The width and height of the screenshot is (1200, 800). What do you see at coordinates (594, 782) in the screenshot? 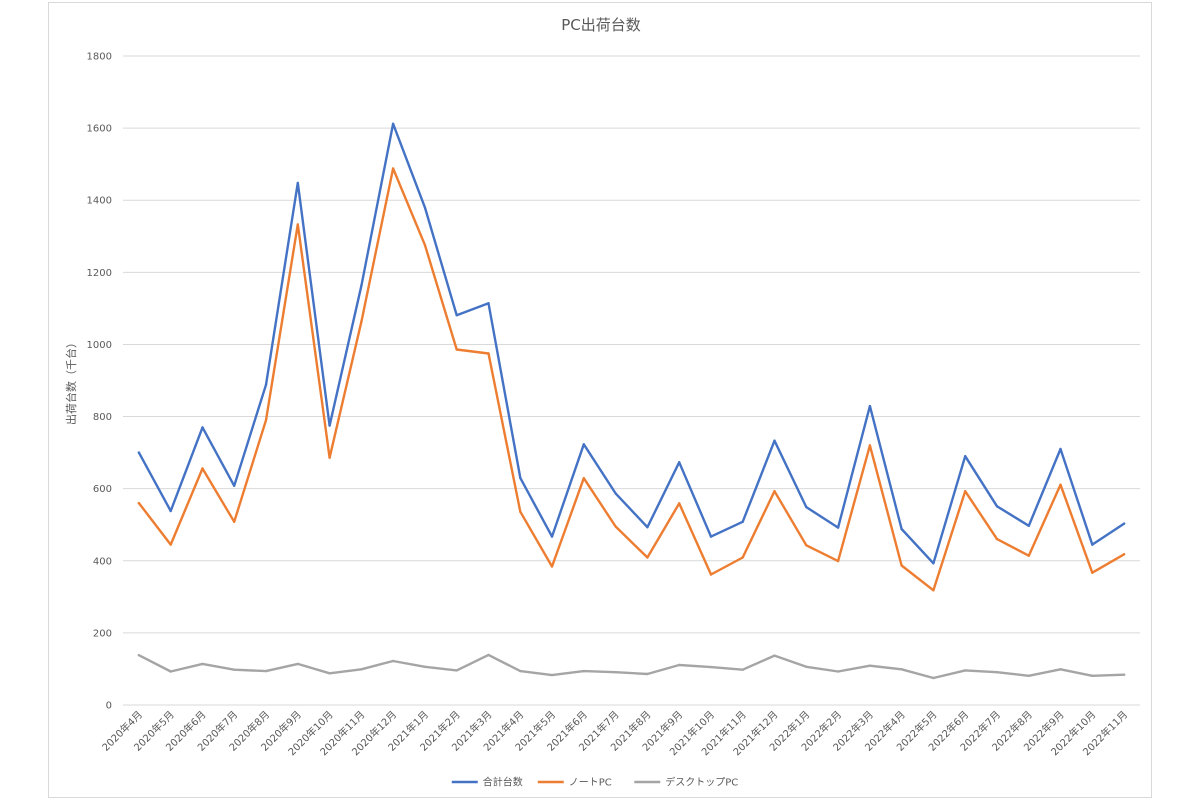
I see `legend: 合計台数 ノートPC デスクトップPC` at bounding box center [594, 782].